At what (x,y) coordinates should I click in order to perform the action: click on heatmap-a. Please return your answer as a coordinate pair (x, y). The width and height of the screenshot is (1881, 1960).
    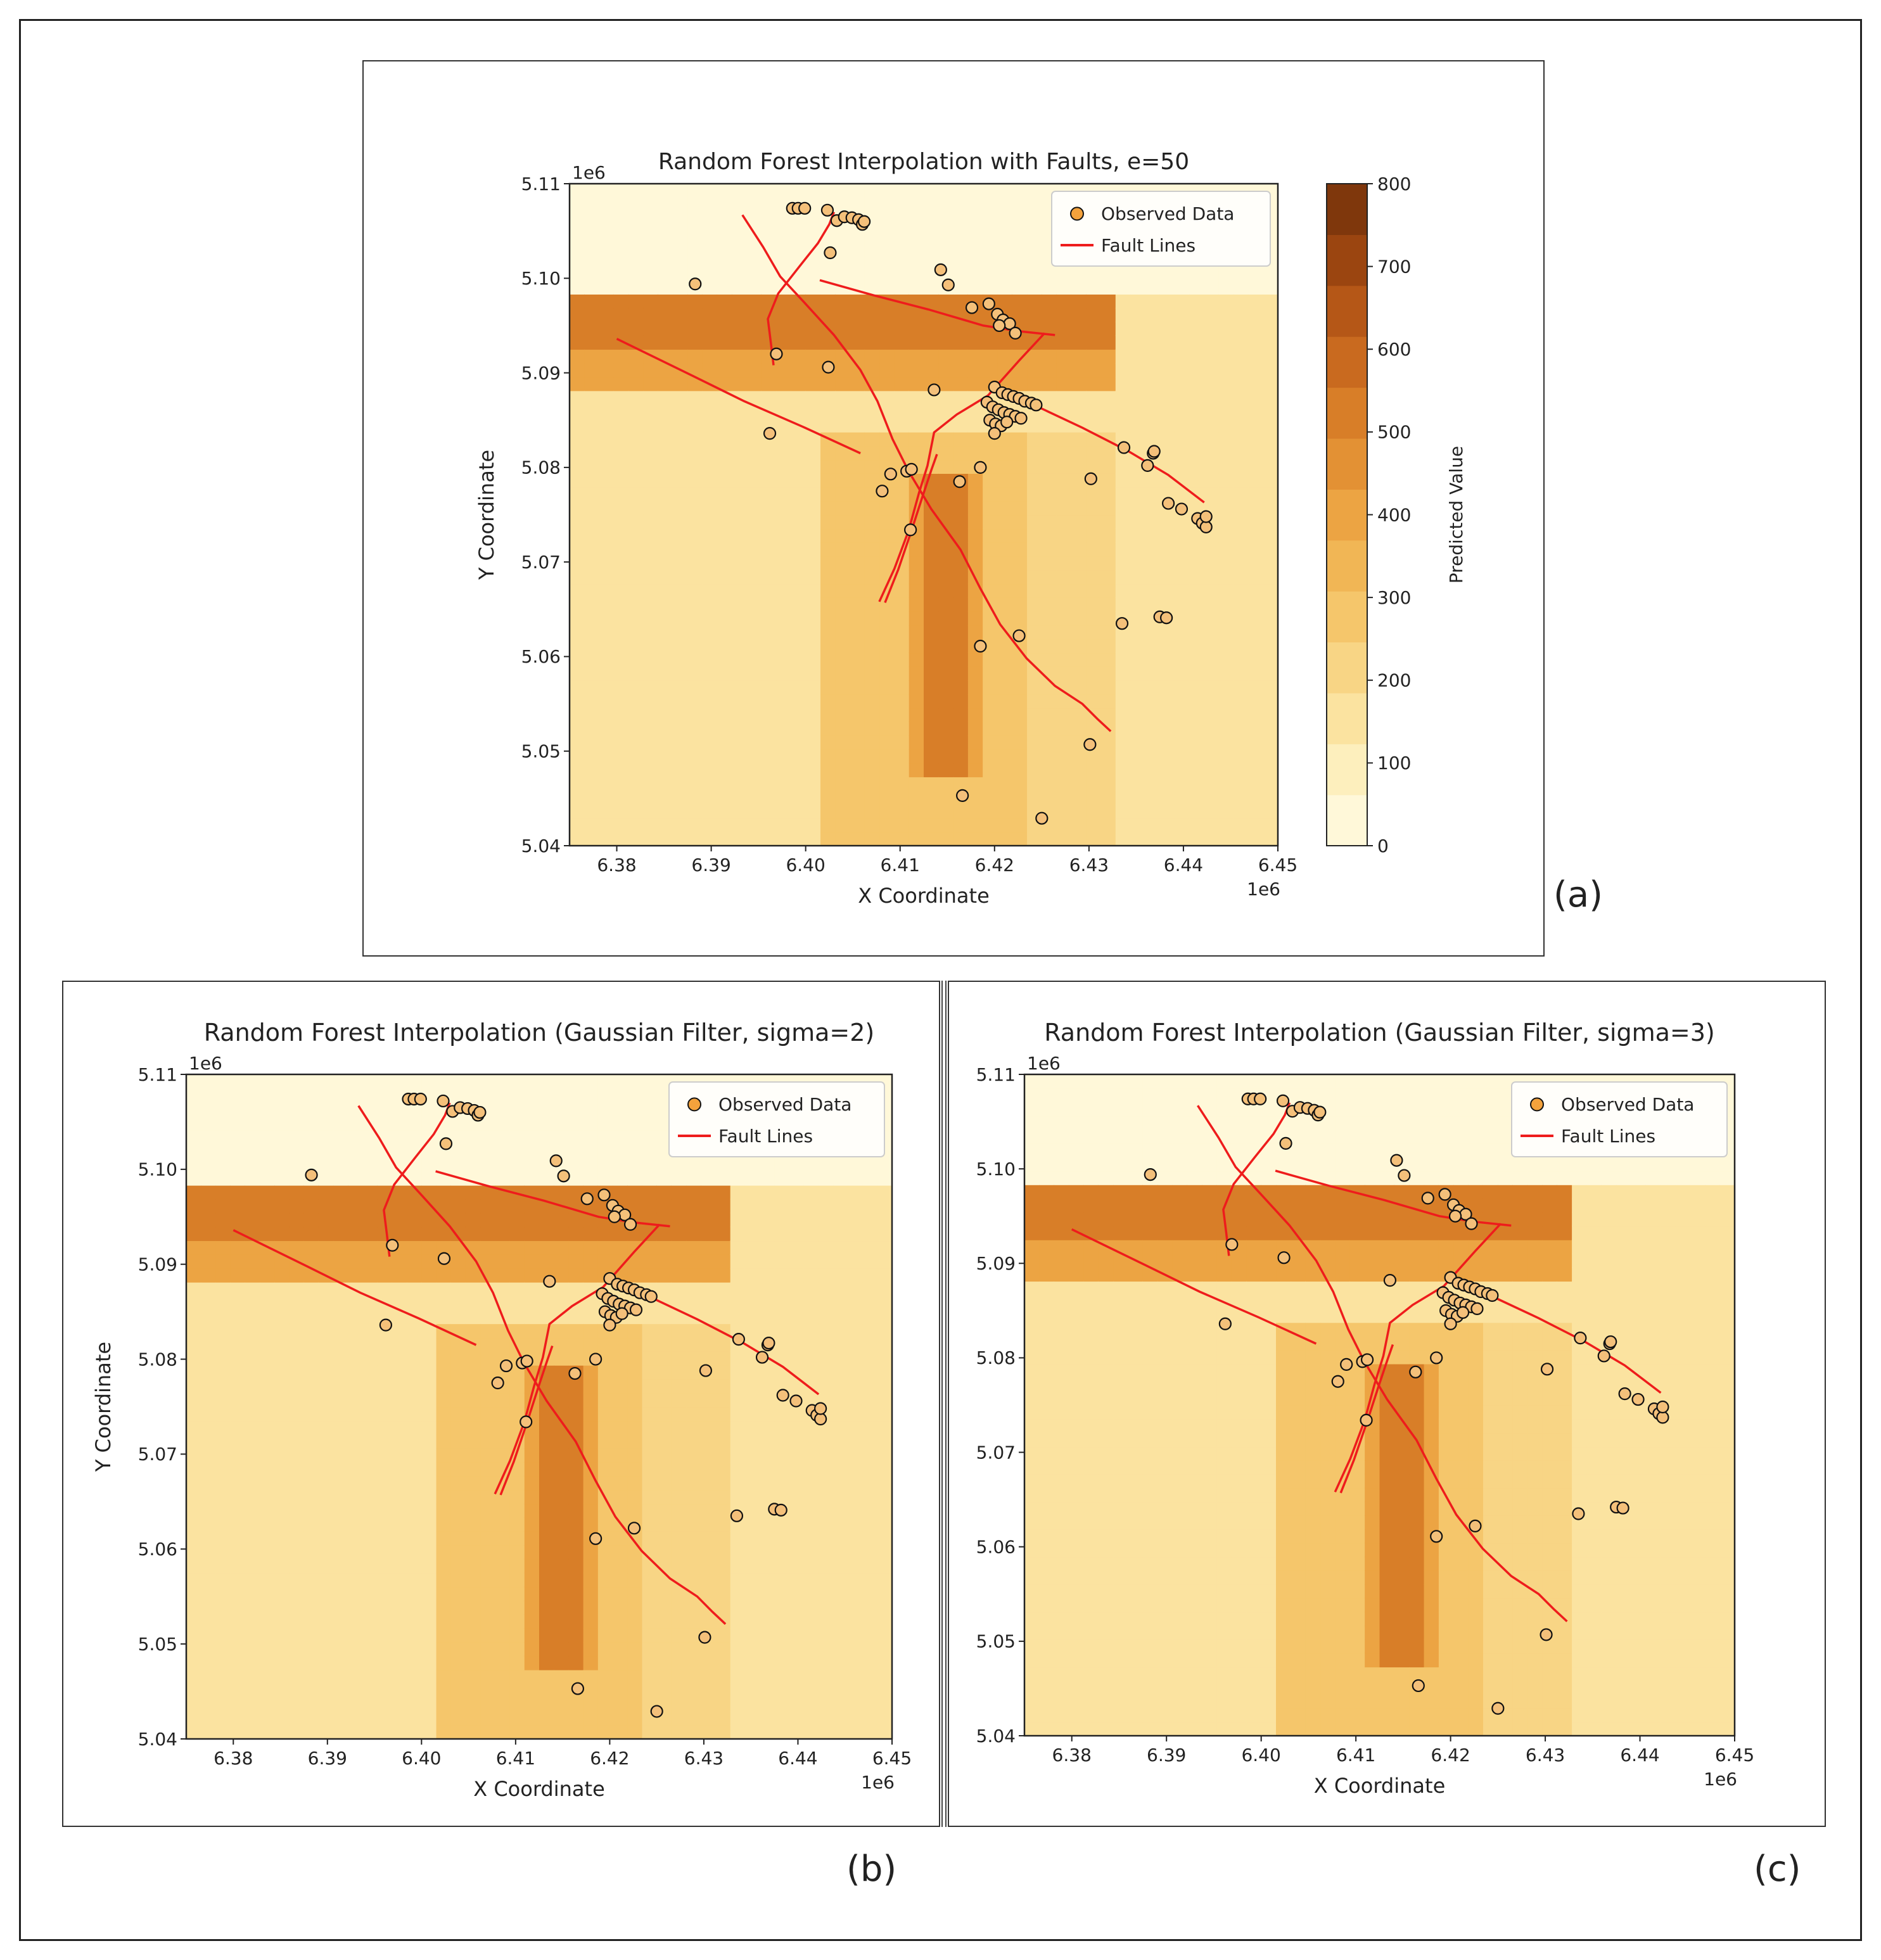
    Looking at the image, I should click on (924, 515).